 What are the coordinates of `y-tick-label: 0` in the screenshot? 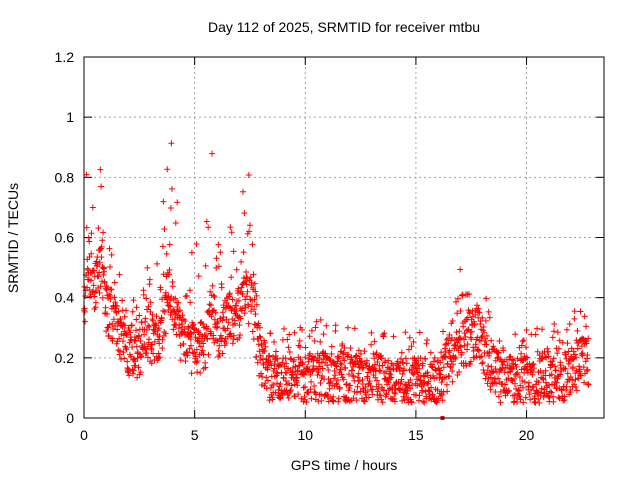 It's located at (70, 418).